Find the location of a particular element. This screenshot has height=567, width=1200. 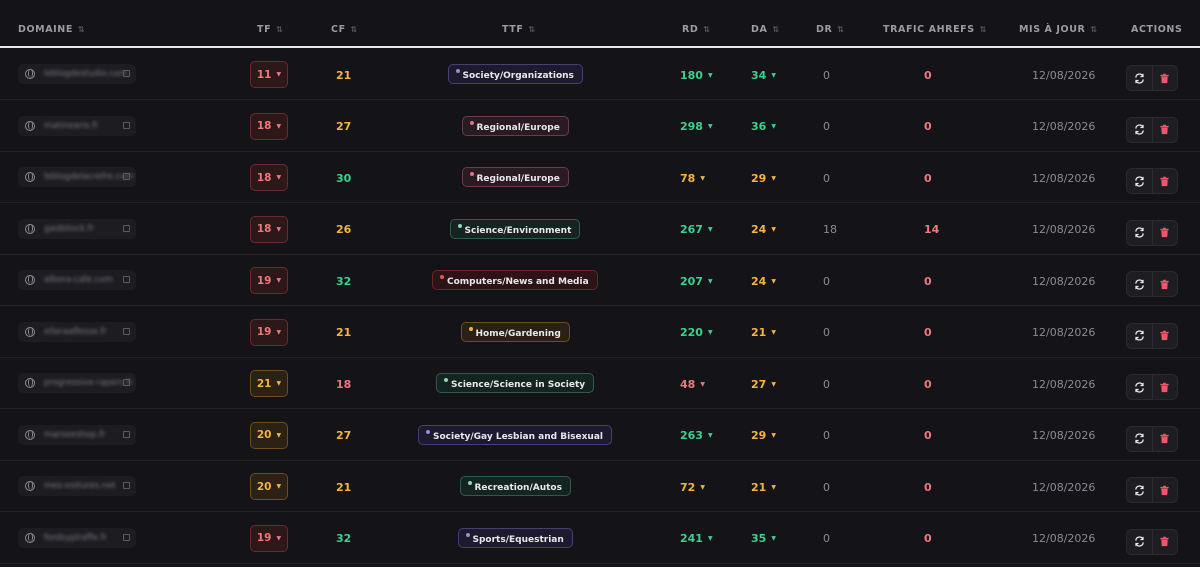

domain-chip: mes-voitures.net is located at coordinates (77, 486).